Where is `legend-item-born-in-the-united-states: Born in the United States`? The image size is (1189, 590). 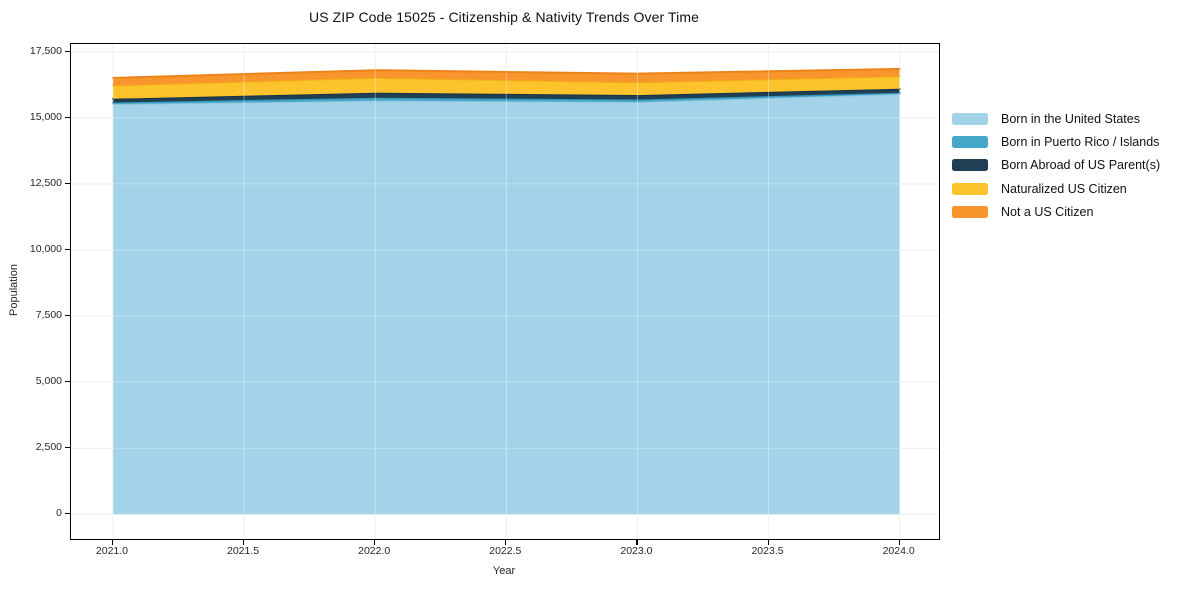 legend-item-born-in-the-united-states: Born in the United States is located at coordinates (1056, 118).